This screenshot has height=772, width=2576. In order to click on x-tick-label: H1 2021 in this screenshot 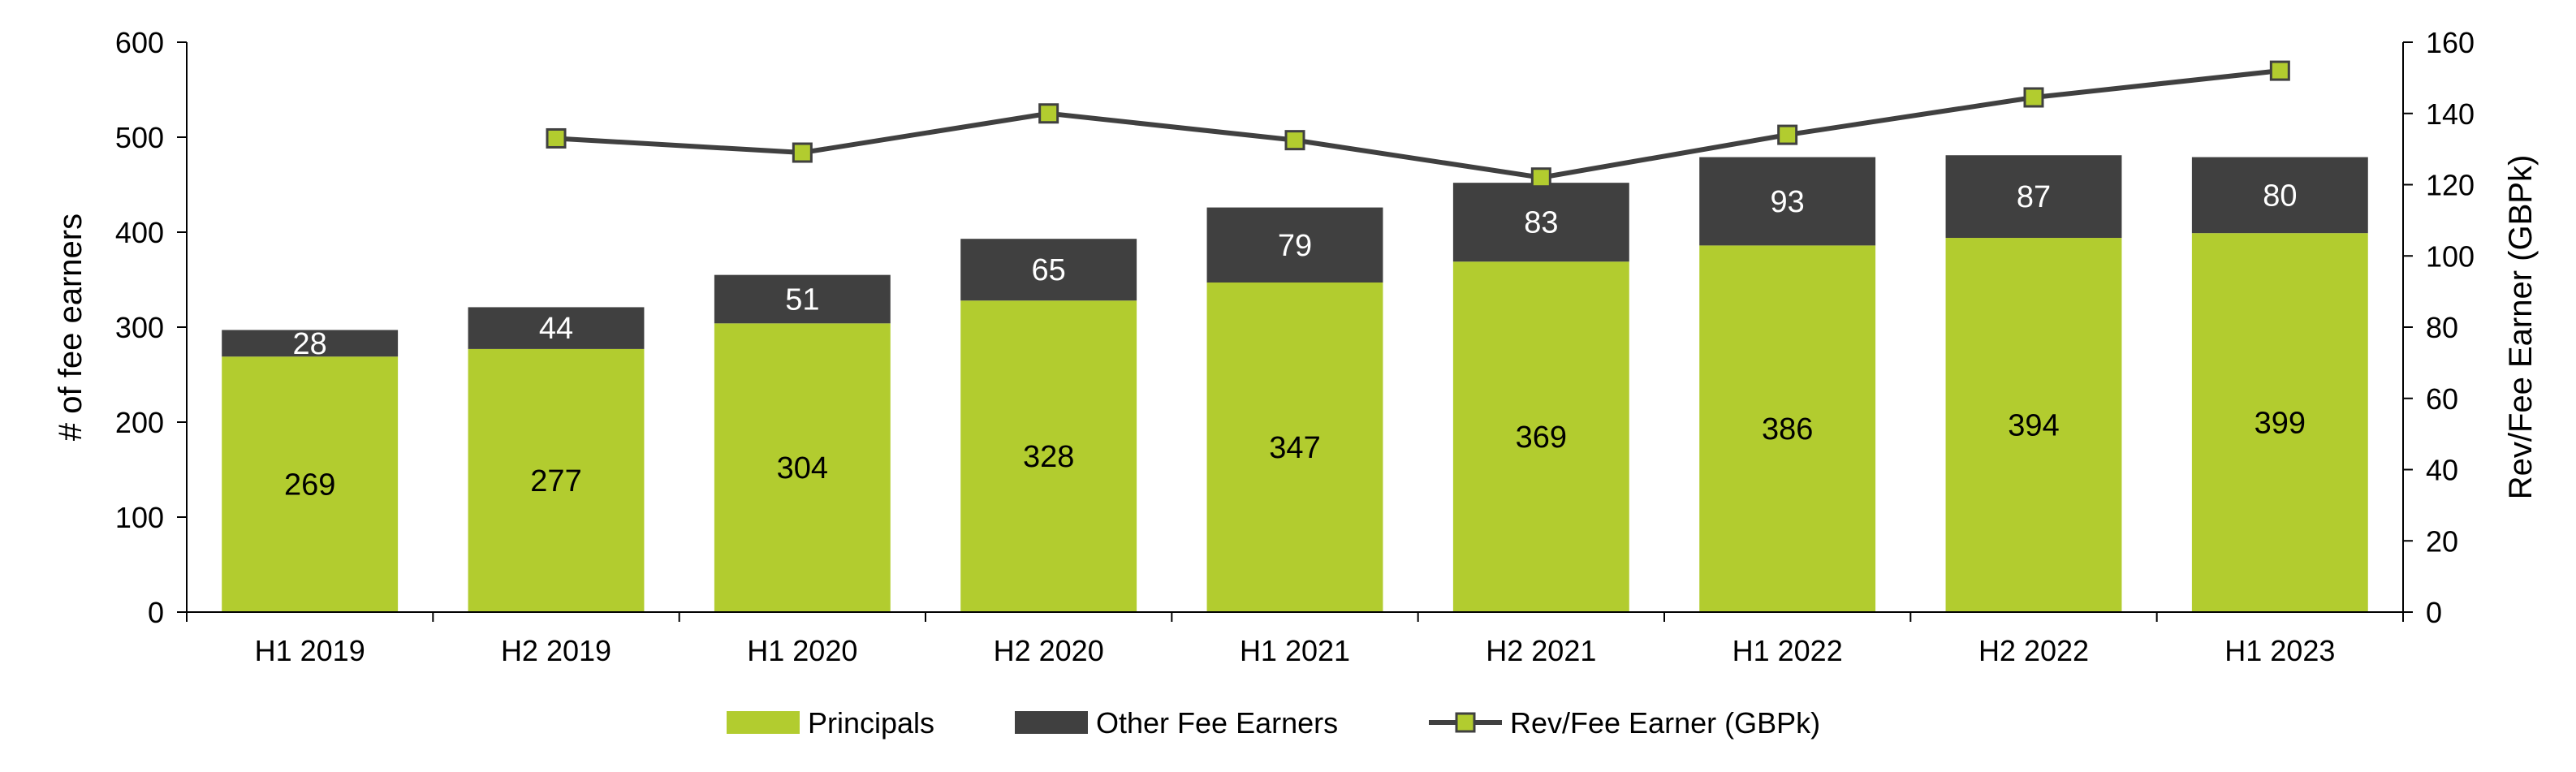, I will do `click(1295, 650)`.